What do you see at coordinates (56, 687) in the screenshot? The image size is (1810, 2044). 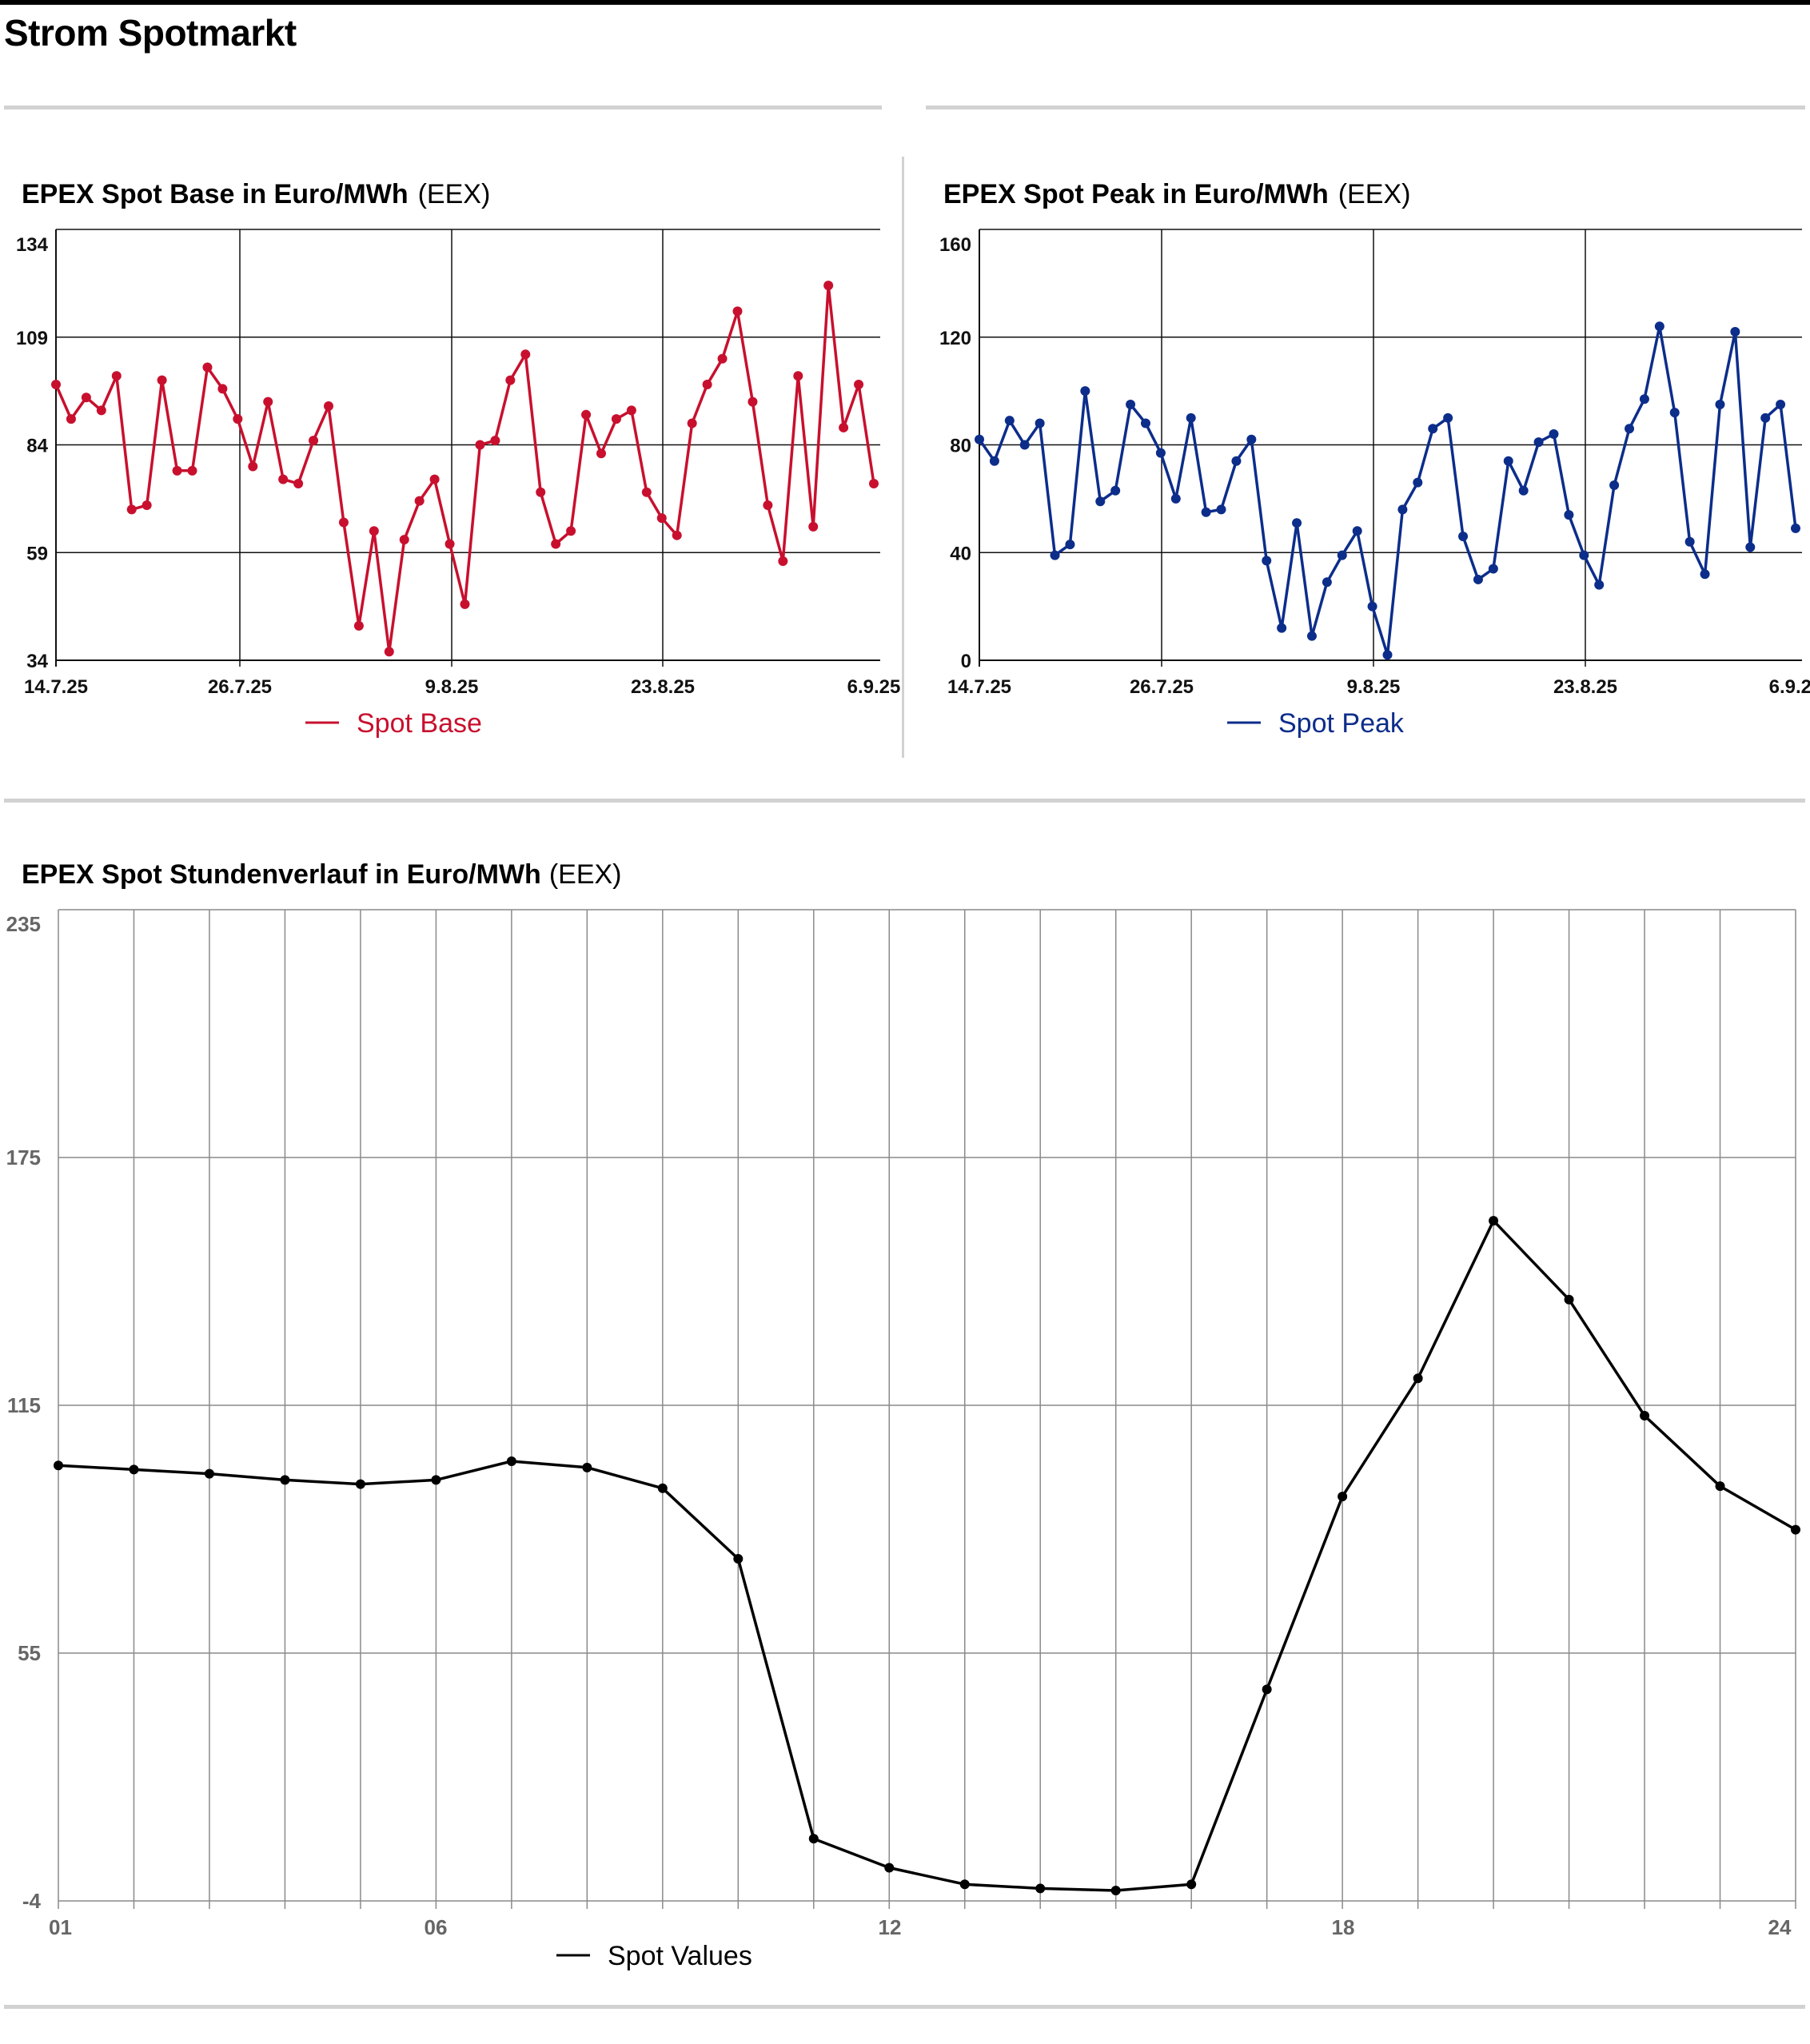 I see `base-xtick-label: 14.7.25` at bounding box center [56, 687].